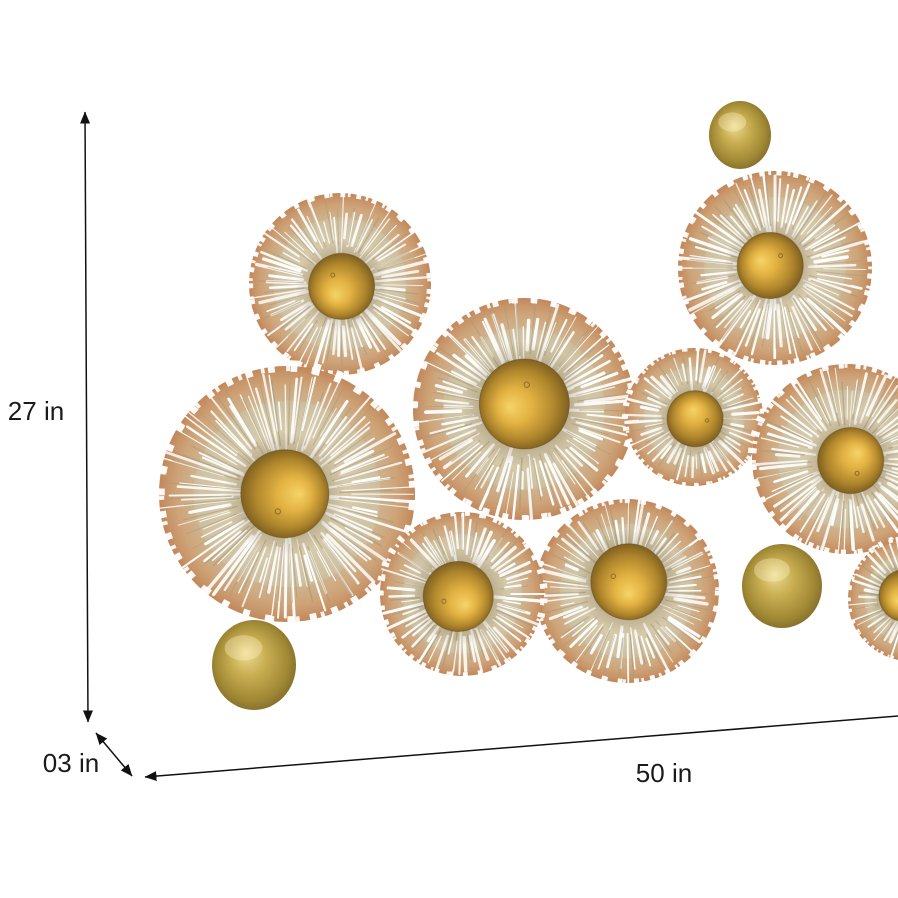  I want to click on depth-dimension-label: 03 in, so click(71, 763).